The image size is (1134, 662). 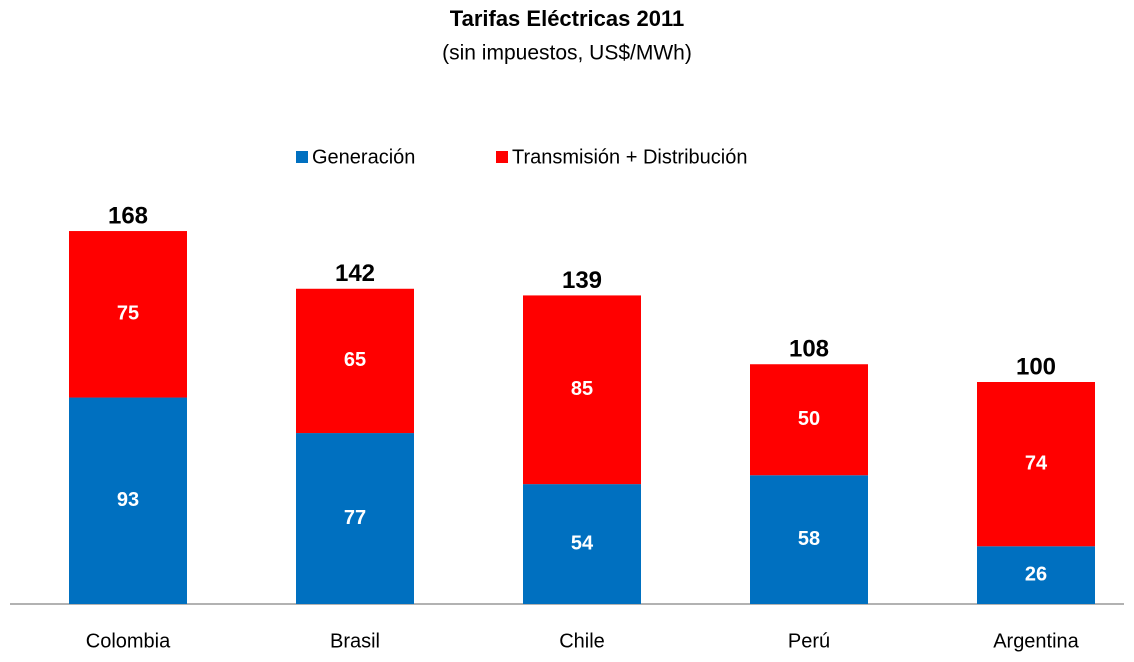 I want to click on data-label: 85, so click(x=582, y=389).